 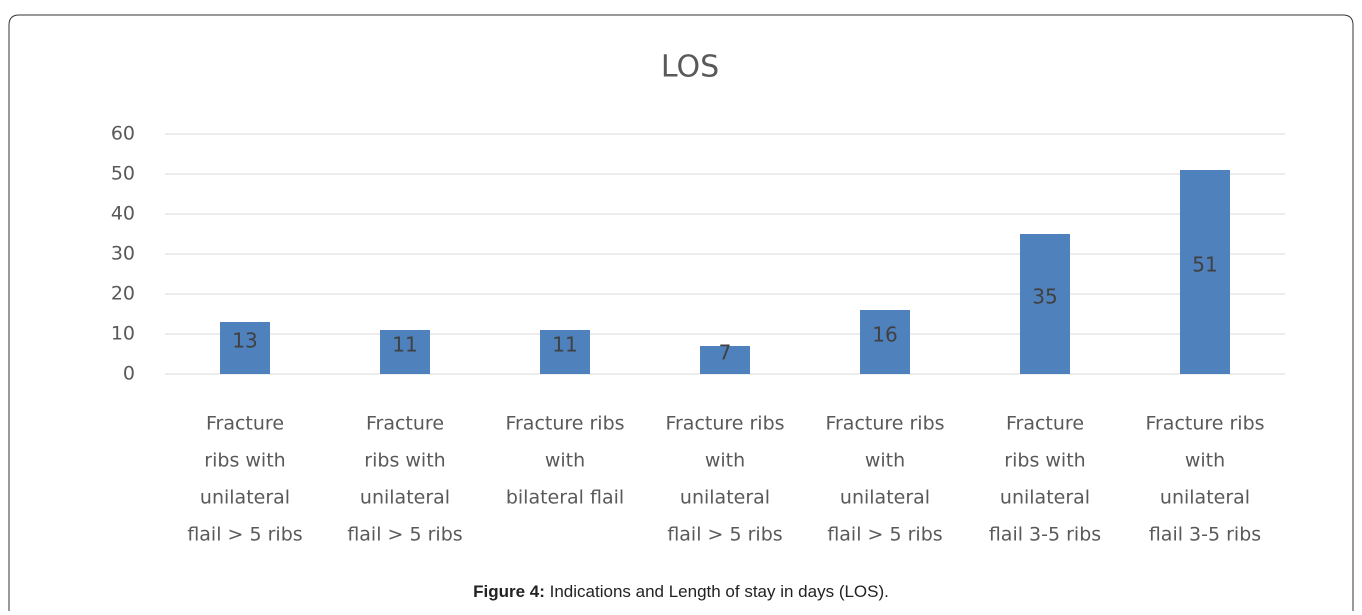 What do you see at coordinates (123, 214) in the screenshot?
I see `y-tick-label: 40` at bounding box center [123, 214].